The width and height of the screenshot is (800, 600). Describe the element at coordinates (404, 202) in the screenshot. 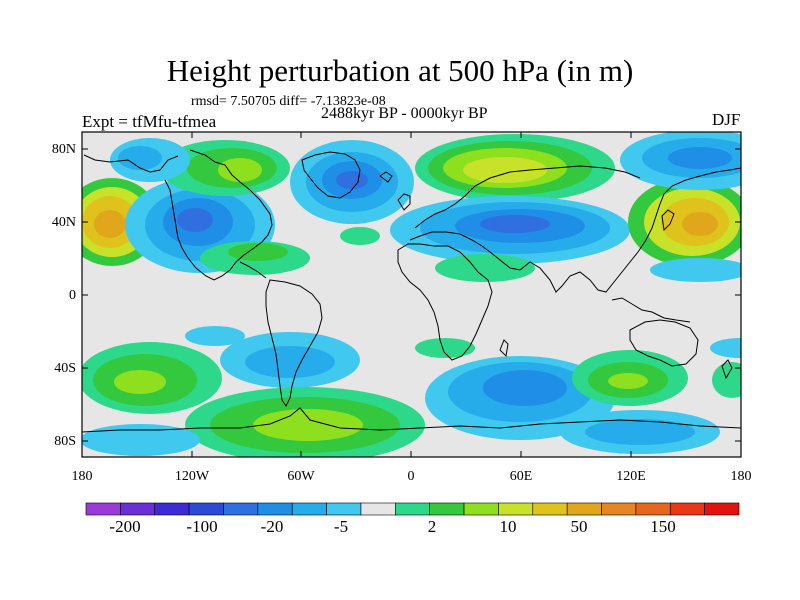

I see `coastline-britain` at that location.